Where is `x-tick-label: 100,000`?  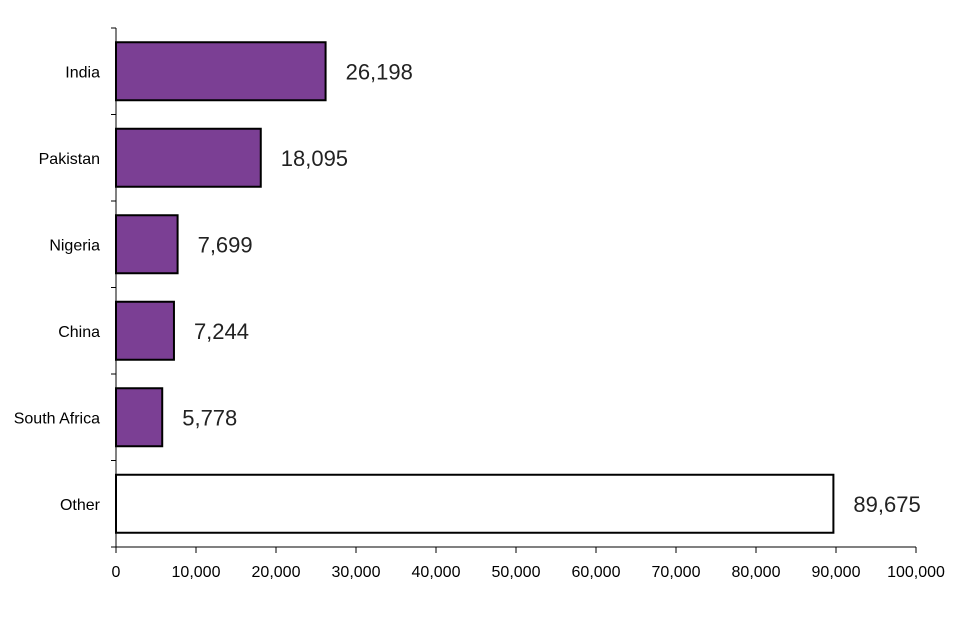 x-tick-label: 100,000 is located at coordinates (916, 572).